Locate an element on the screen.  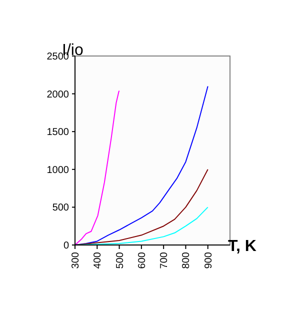
y-tick-label: 500 is located at coordinates (61, 208).